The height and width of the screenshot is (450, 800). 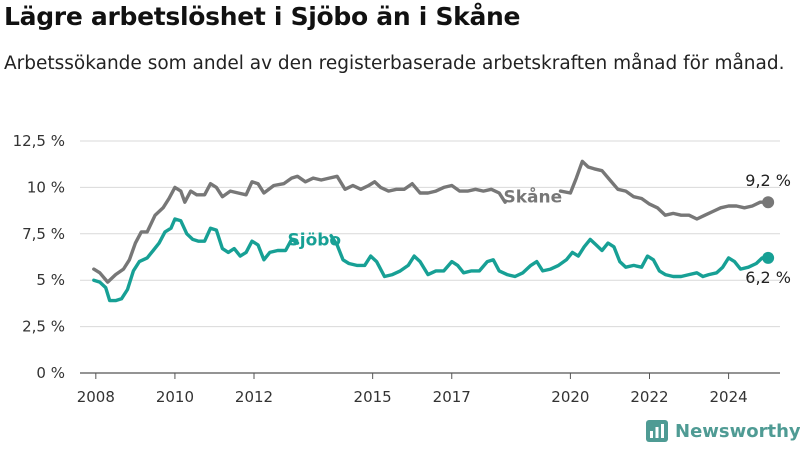 What do you see at coordinates (657, 431) in the screenshot?
I see `bar-chart-icon` at bounding box center [657, 431].